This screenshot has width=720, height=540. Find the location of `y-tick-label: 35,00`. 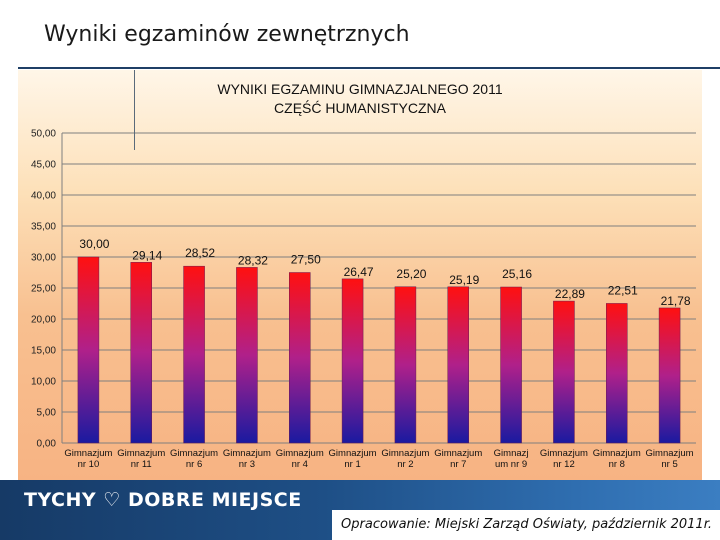

y-tick-label: 35,00 is located at coordinates (43, 227).